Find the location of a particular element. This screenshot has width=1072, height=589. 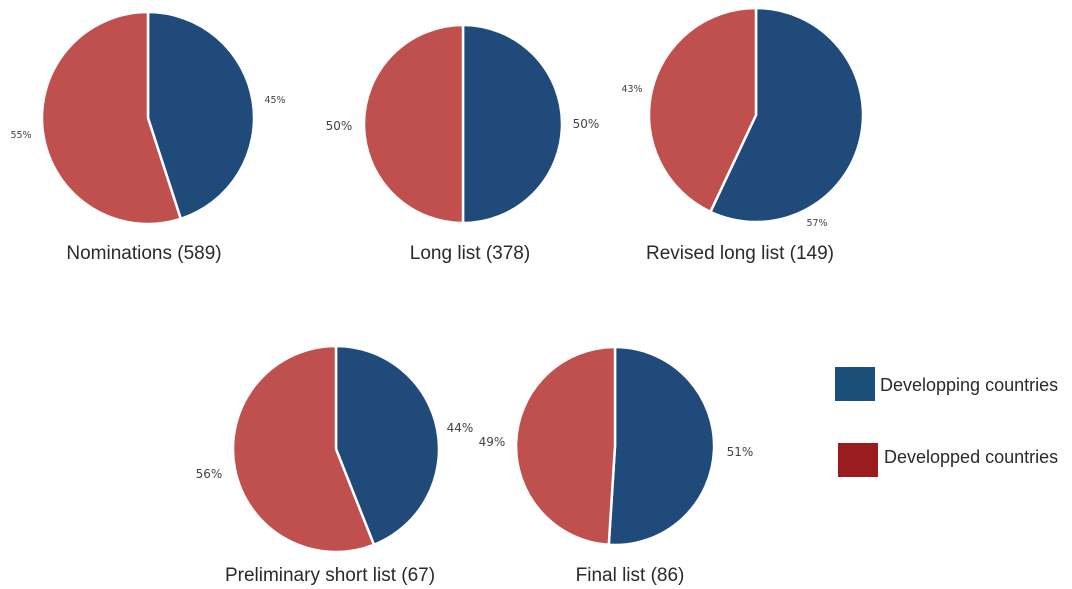

pie-chart: 50% 50% Long list (378) is located at coordinates (463, 143).